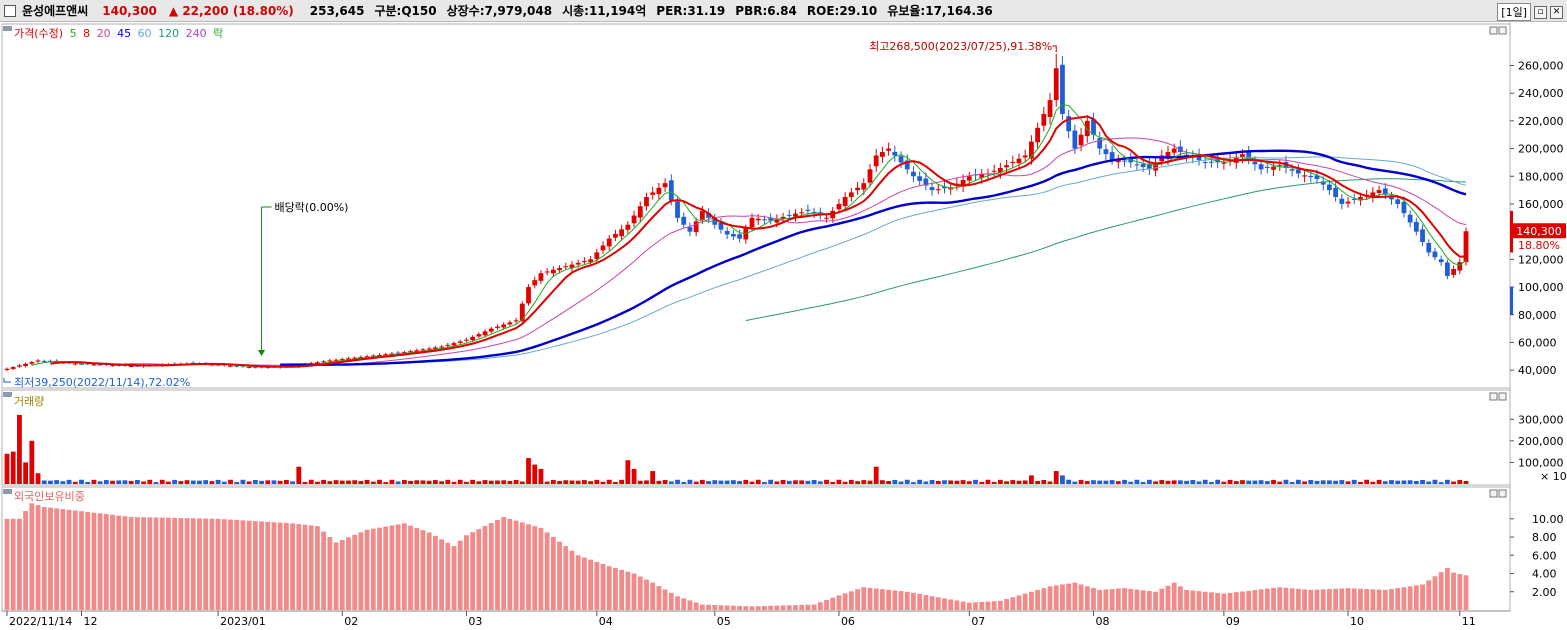 This screenshot has width=1567, height=630. What do you see at coordinates (1544, 537) in the screenshot?
I see `foreign-tick-label: 8.00` at bounding box center [1544, 537].